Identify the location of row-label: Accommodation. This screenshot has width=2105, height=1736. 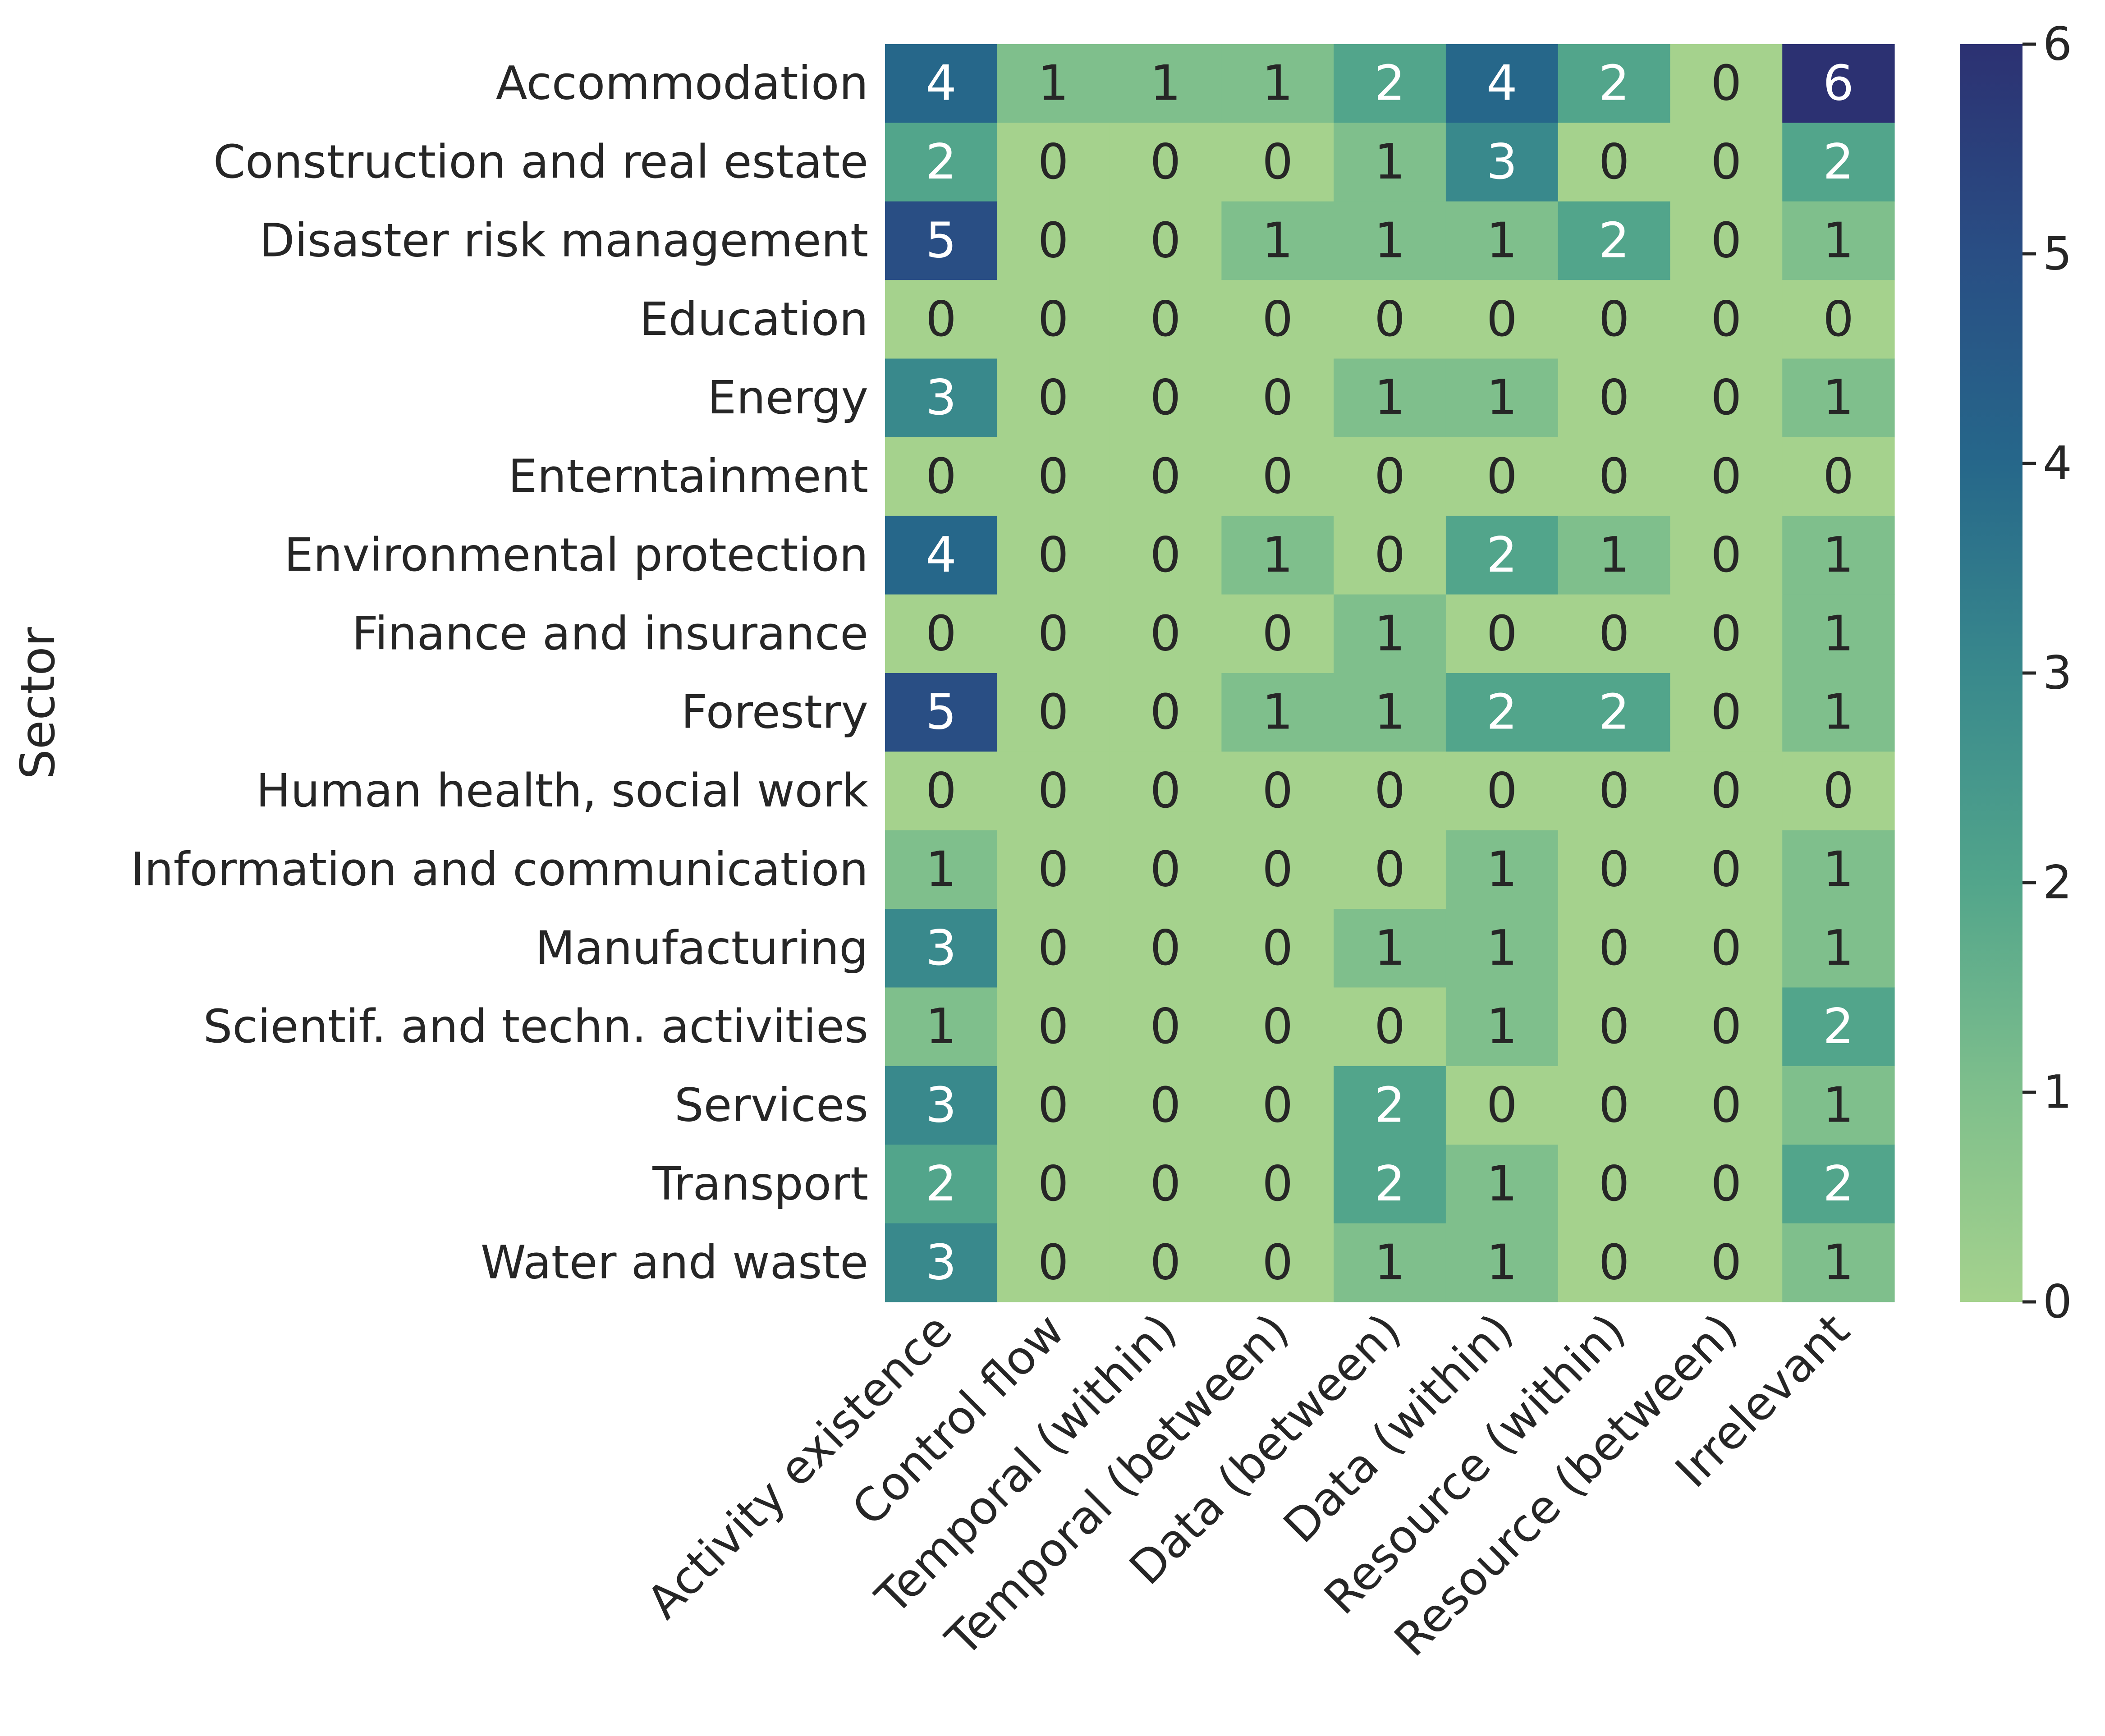
(682, 83).